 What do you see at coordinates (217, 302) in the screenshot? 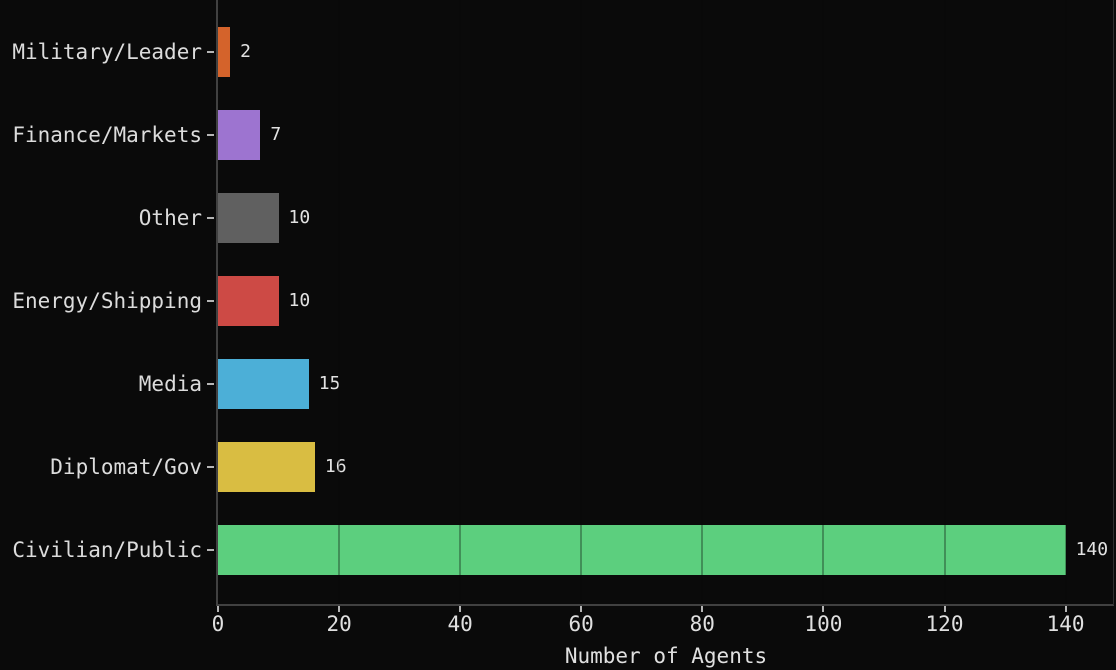
I see `y-axis-spine` at bounding box center [217, 302].